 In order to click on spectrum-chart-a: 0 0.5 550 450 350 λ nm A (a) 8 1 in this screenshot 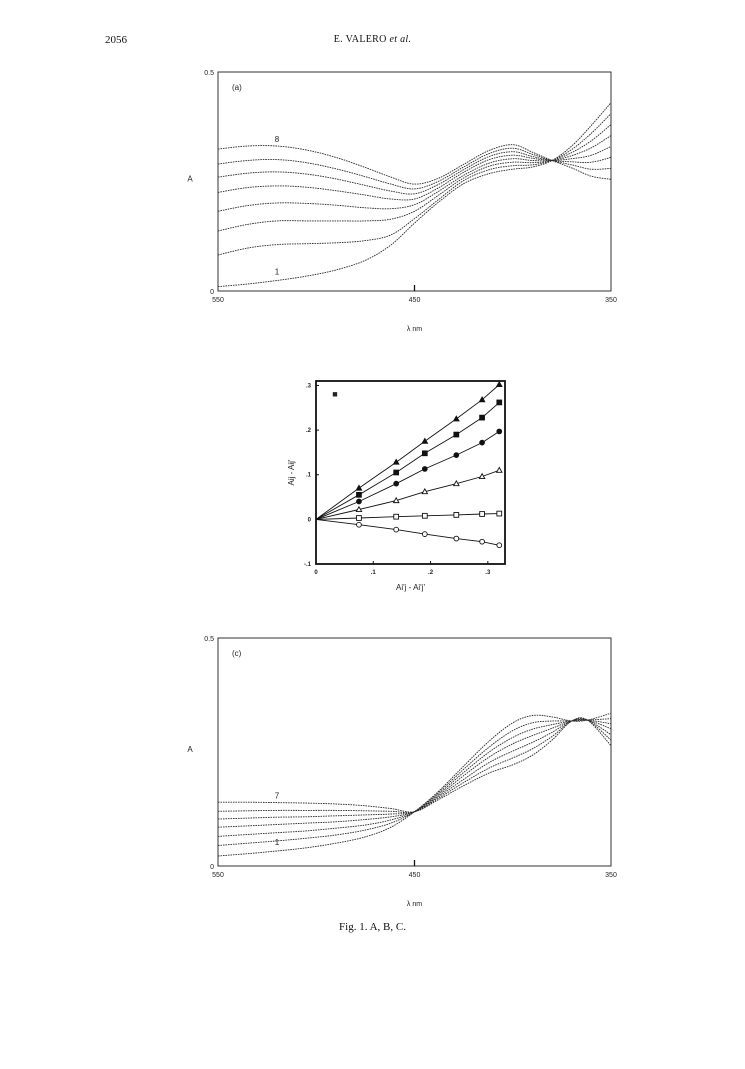, I will do `click(402, 201)`.